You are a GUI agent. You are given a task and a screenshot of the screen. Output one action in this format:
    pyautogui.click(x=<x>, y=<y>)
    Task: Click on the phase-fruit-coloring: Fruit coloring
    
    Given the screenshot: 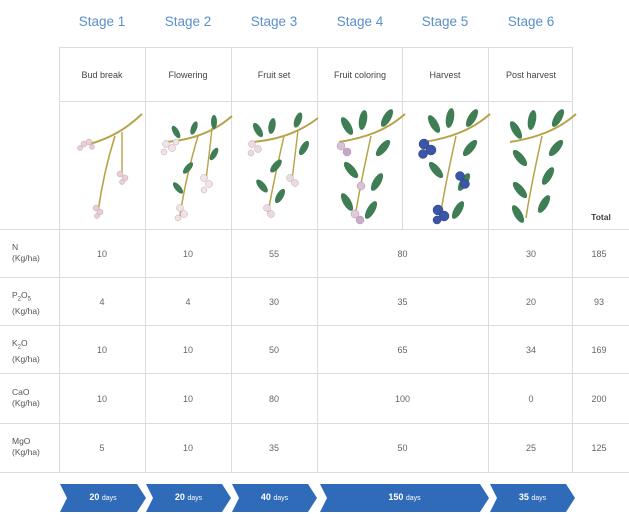 What is the action you would take?
    pyautogui.click(x=360, y=75)
    